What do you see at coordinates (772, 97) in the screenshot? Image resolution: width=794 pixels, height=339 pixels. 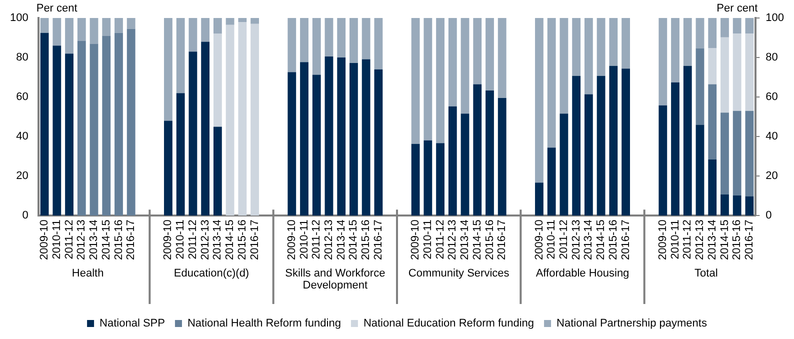 I see `y2-tick-label: 60` at bounding box center [772, 97].